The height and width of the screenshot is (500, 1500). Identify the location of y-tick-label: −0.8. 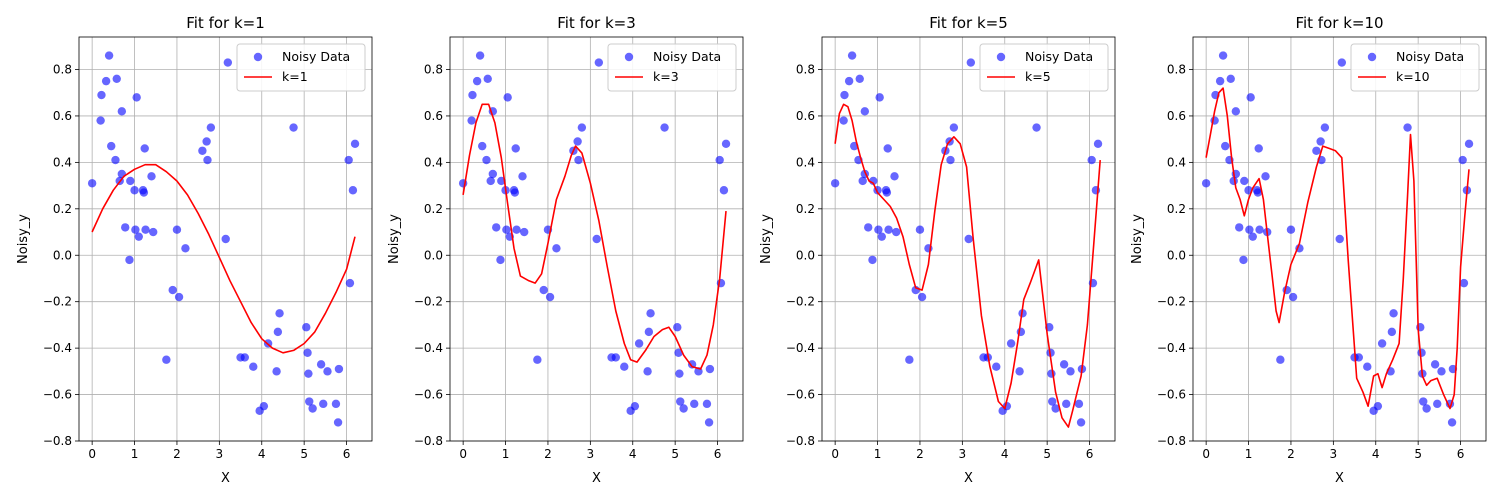
(57, 441).